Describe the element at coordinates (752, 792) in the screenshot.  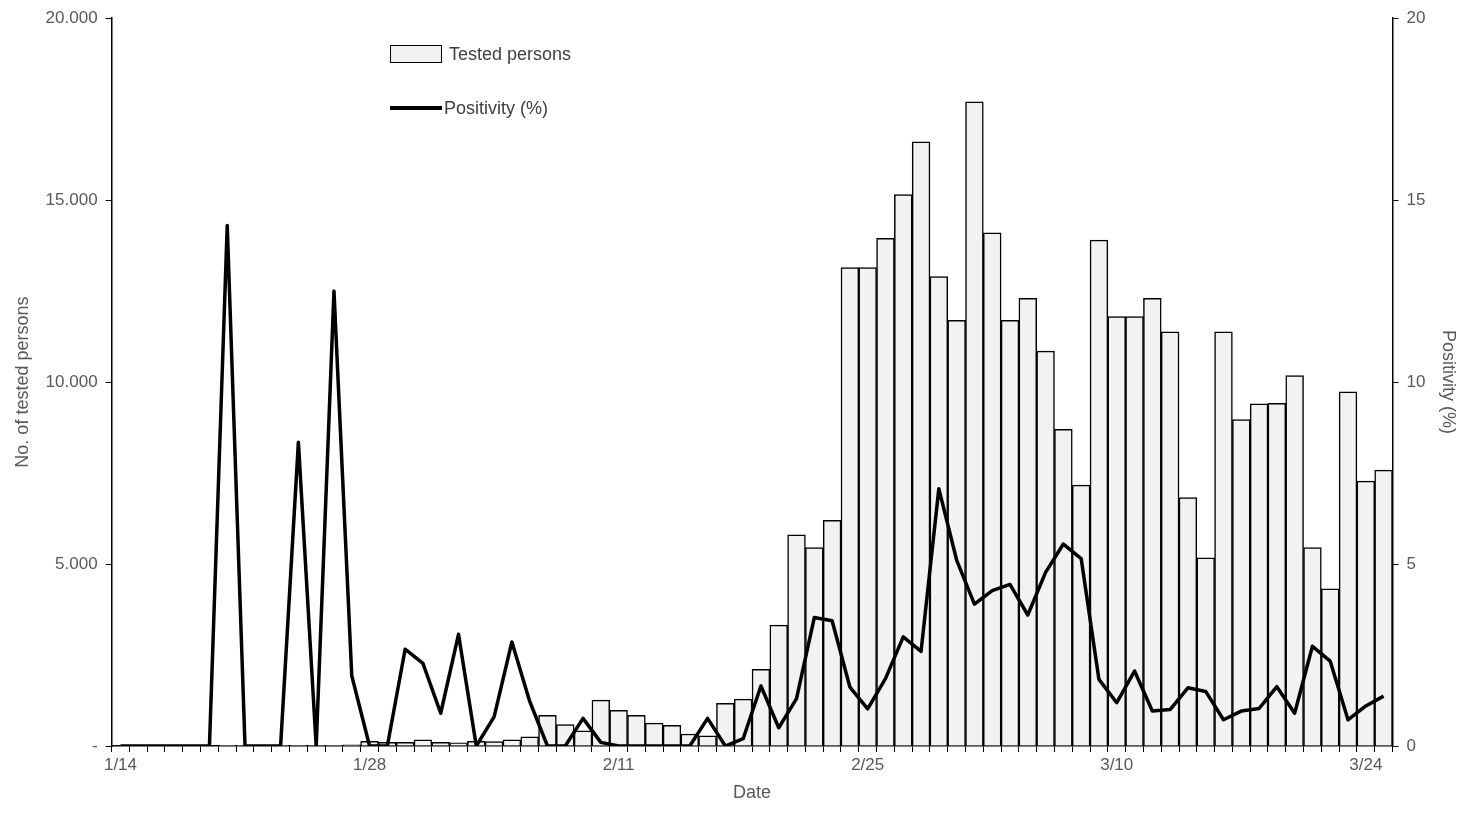
I see `x-axis-title: Date` at that location.